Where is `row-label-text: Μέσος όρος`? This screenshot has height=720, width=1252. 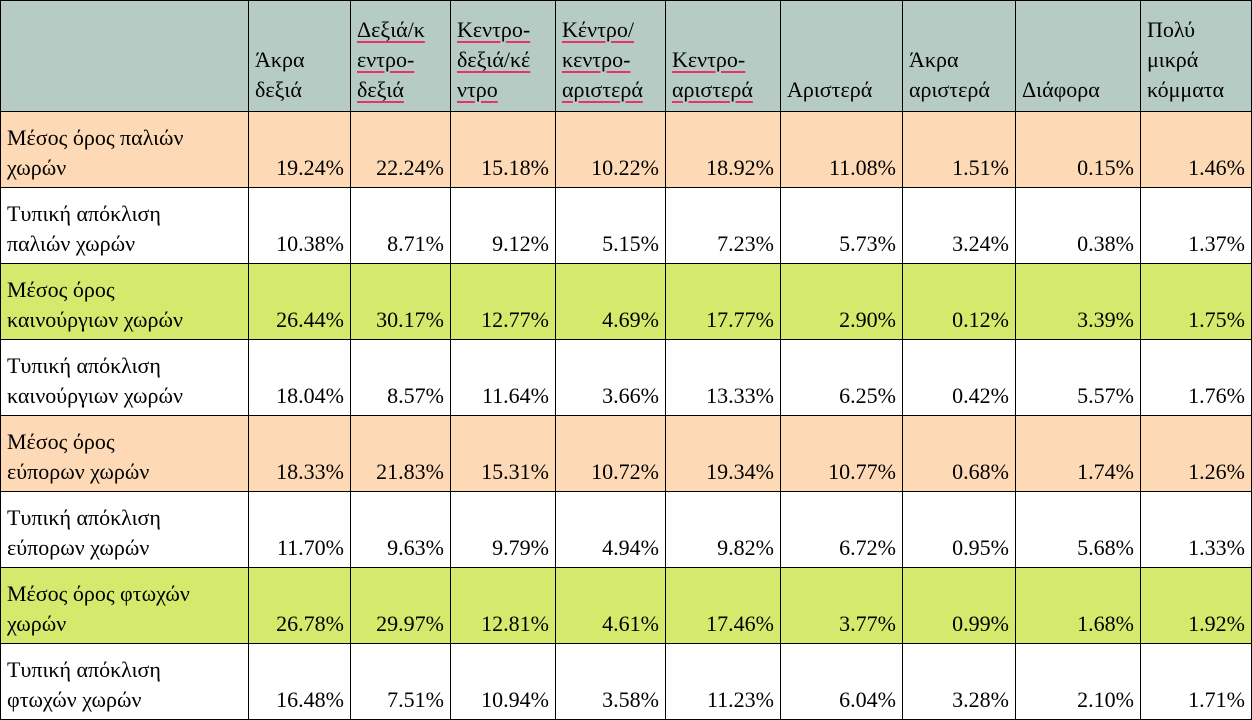 row-label-text: Μέσος όρος is located at coordinates (61, 289).